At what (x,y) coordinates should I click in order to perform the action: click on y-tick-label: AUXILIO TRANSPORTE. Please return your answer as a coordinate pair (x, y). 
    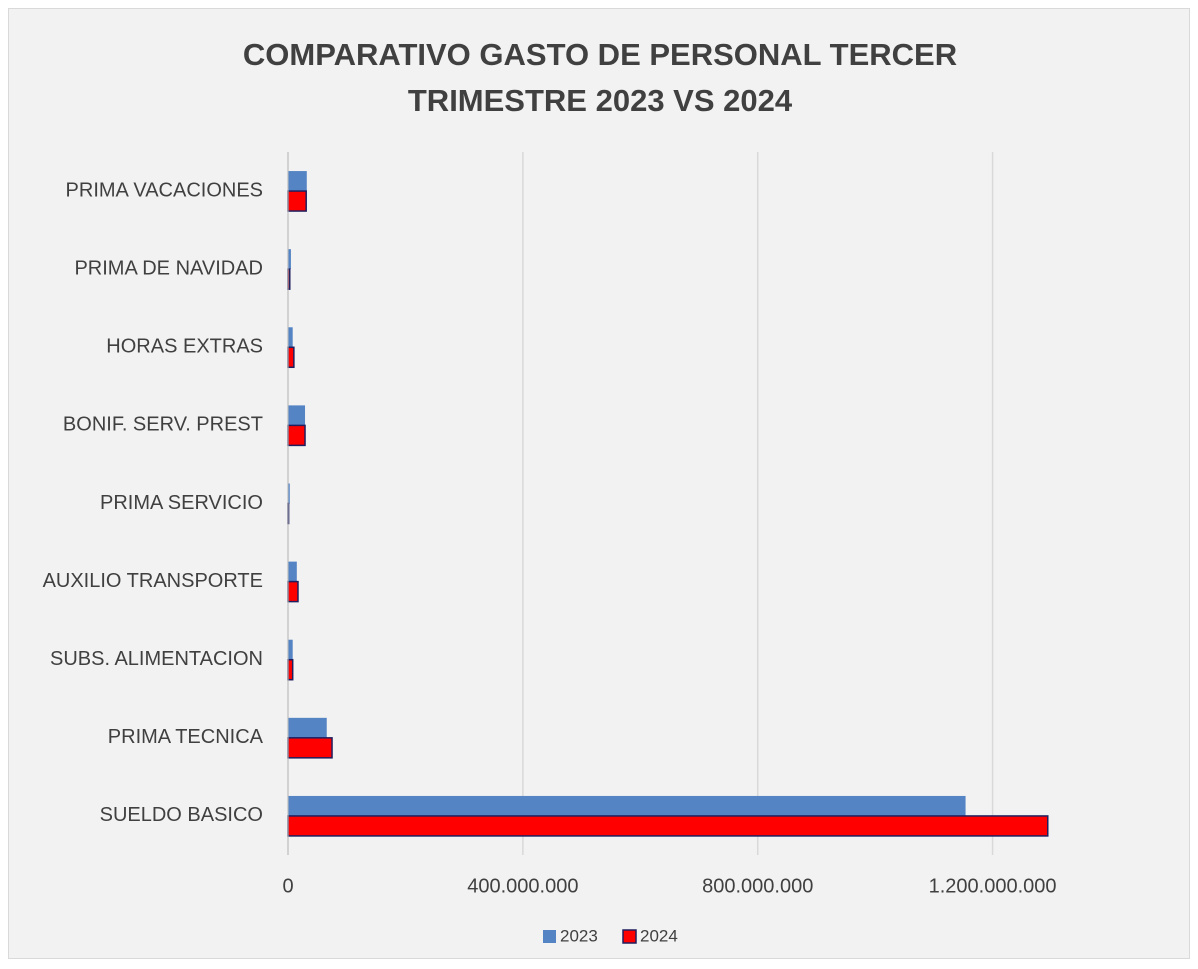
    Looking at the image, I should click on (153, 581).